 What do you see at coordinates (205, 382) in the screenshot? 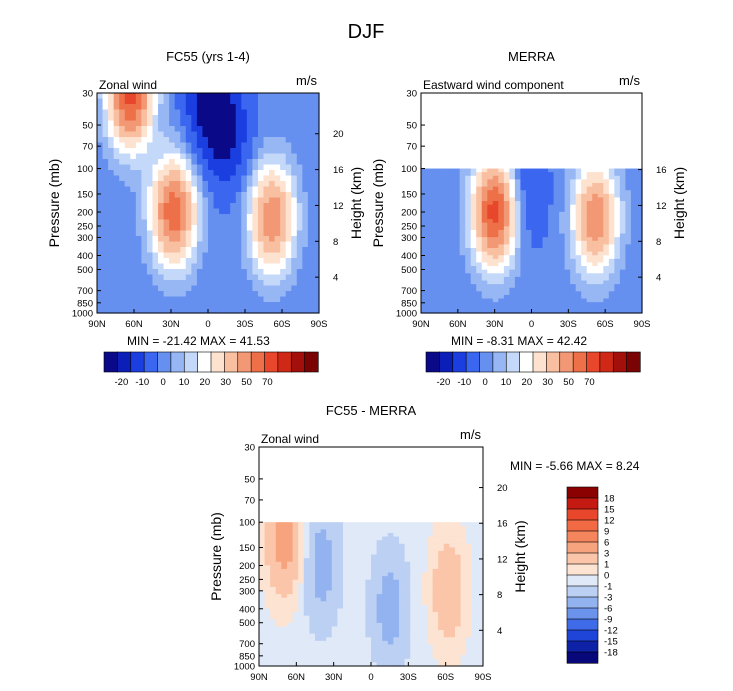
I see `colorbar-label: 20` at bounding box center [205, 382].